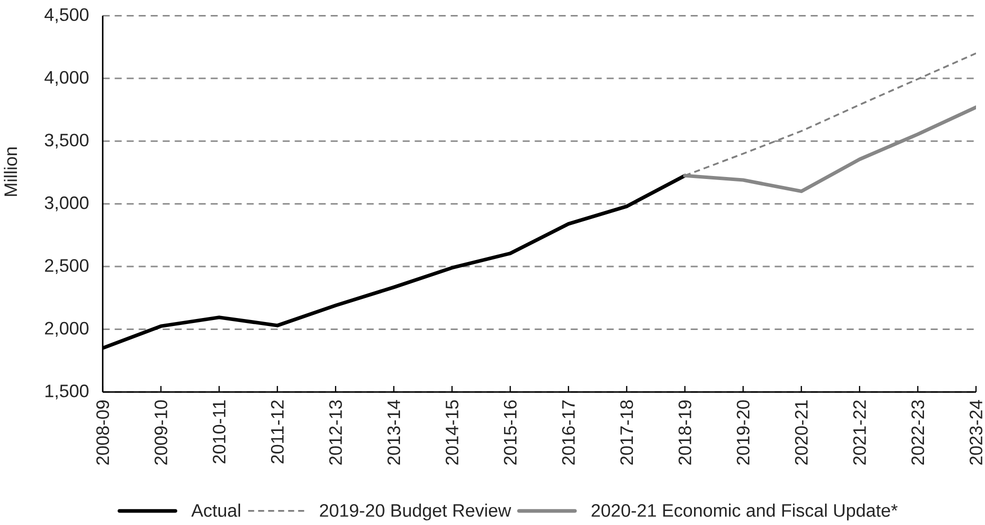  Describe the element at coordinates (66, 141) in the screenshot. I see `y-tick-label: 3,500` at that location.